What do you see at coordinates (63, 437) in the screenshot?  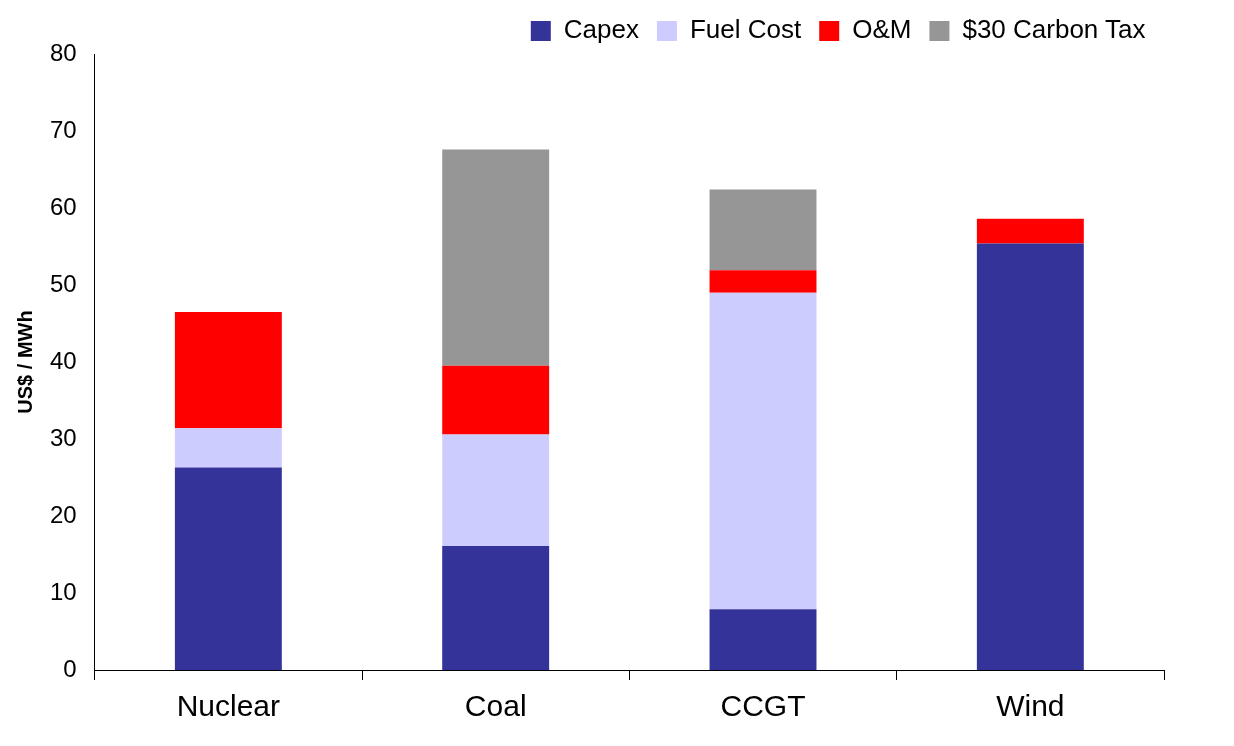 I see `y-tick-label: 30` at bounding box center [63, 437].